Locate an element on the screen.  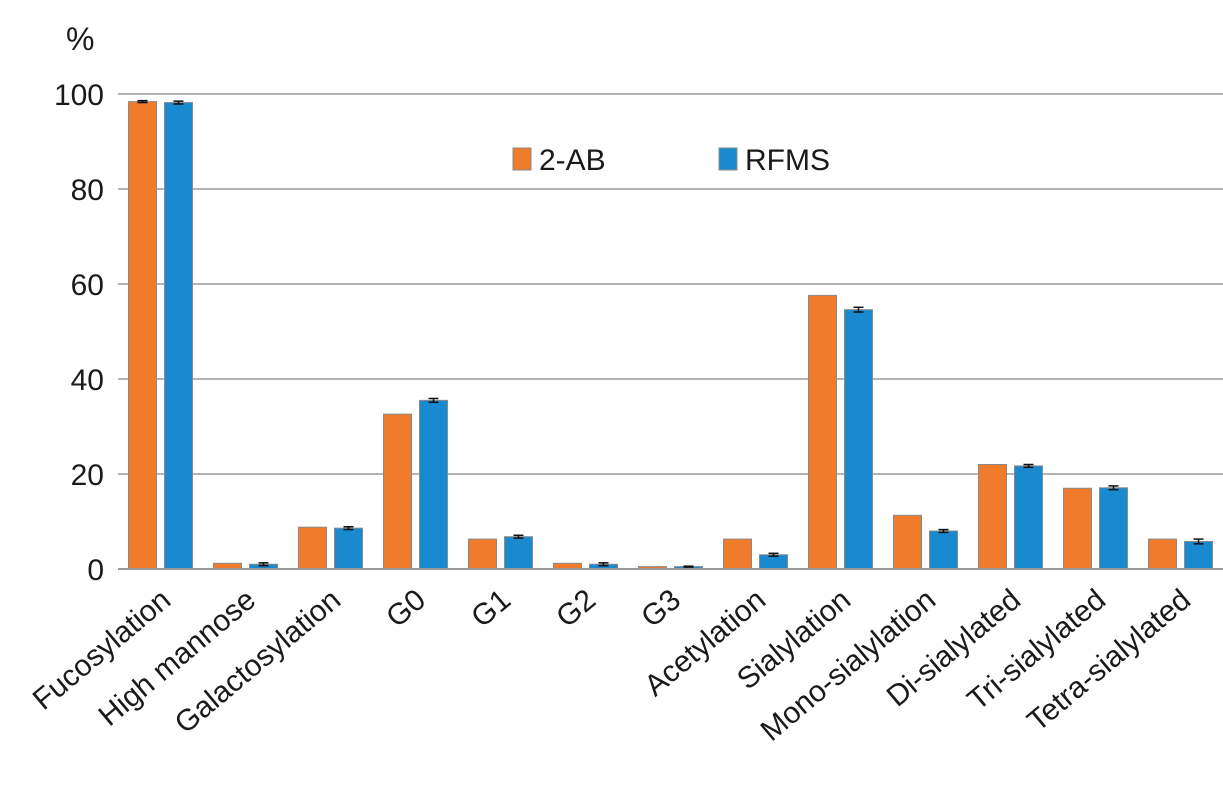
bar-2-ab-g1 is located at coordinates (482, 554).